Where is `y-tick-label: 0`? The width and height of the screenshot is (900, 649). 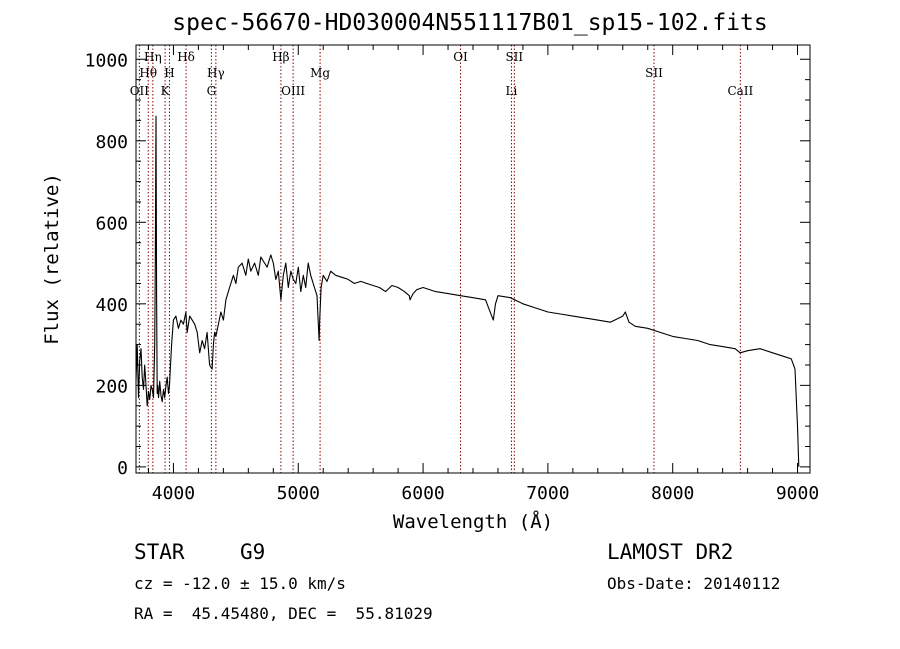
y-tick-label: 0 is located at coordinates (122, 468).